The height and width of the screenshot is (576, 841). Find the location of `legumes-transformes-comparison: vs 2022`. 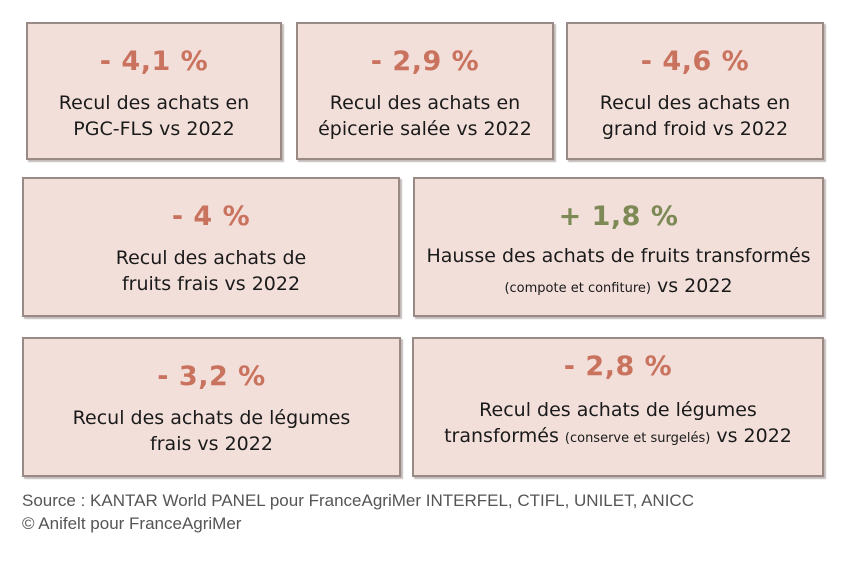

legumes-transformes-comparison: vs 2022 is located at coordinates (751, 436).